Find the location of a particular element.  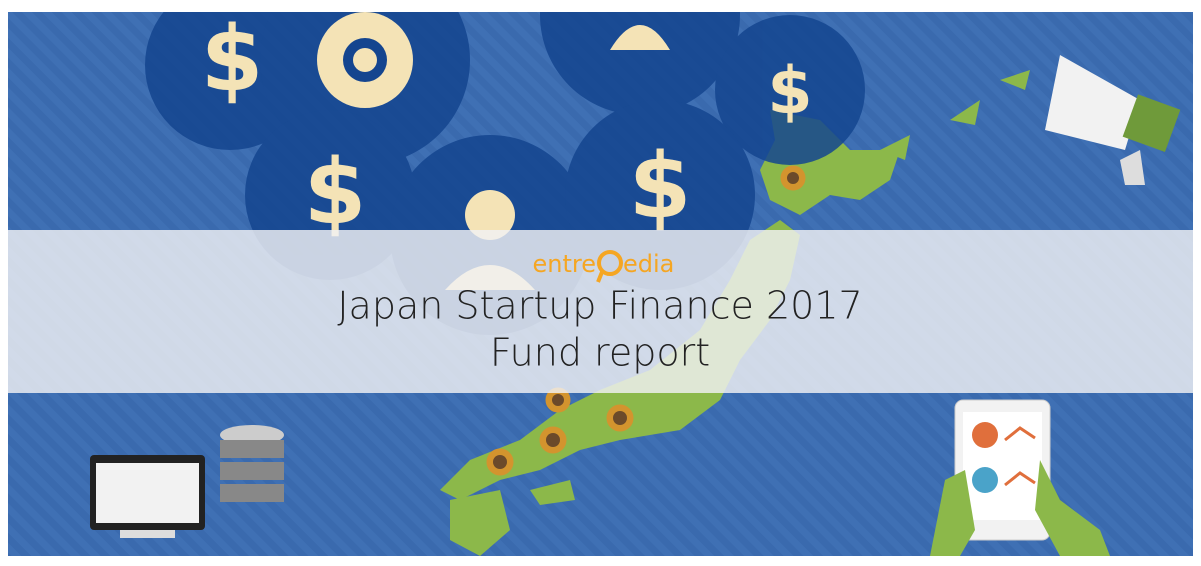

megaphone is located at coordinates (1113, 120).